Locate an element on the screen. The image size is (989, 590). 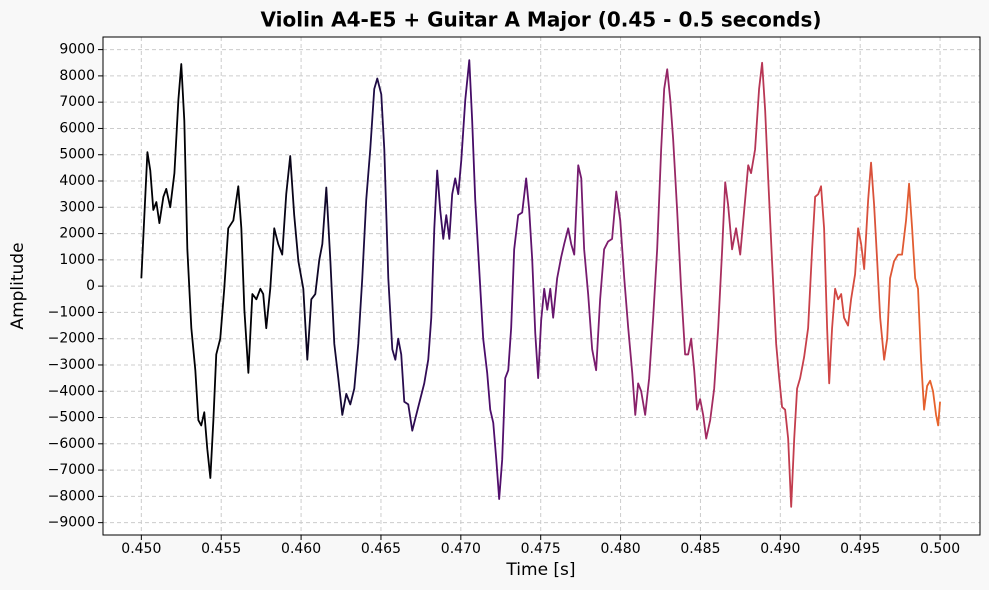
y-tick-label: 3000 is located at coordinates (77, 207).